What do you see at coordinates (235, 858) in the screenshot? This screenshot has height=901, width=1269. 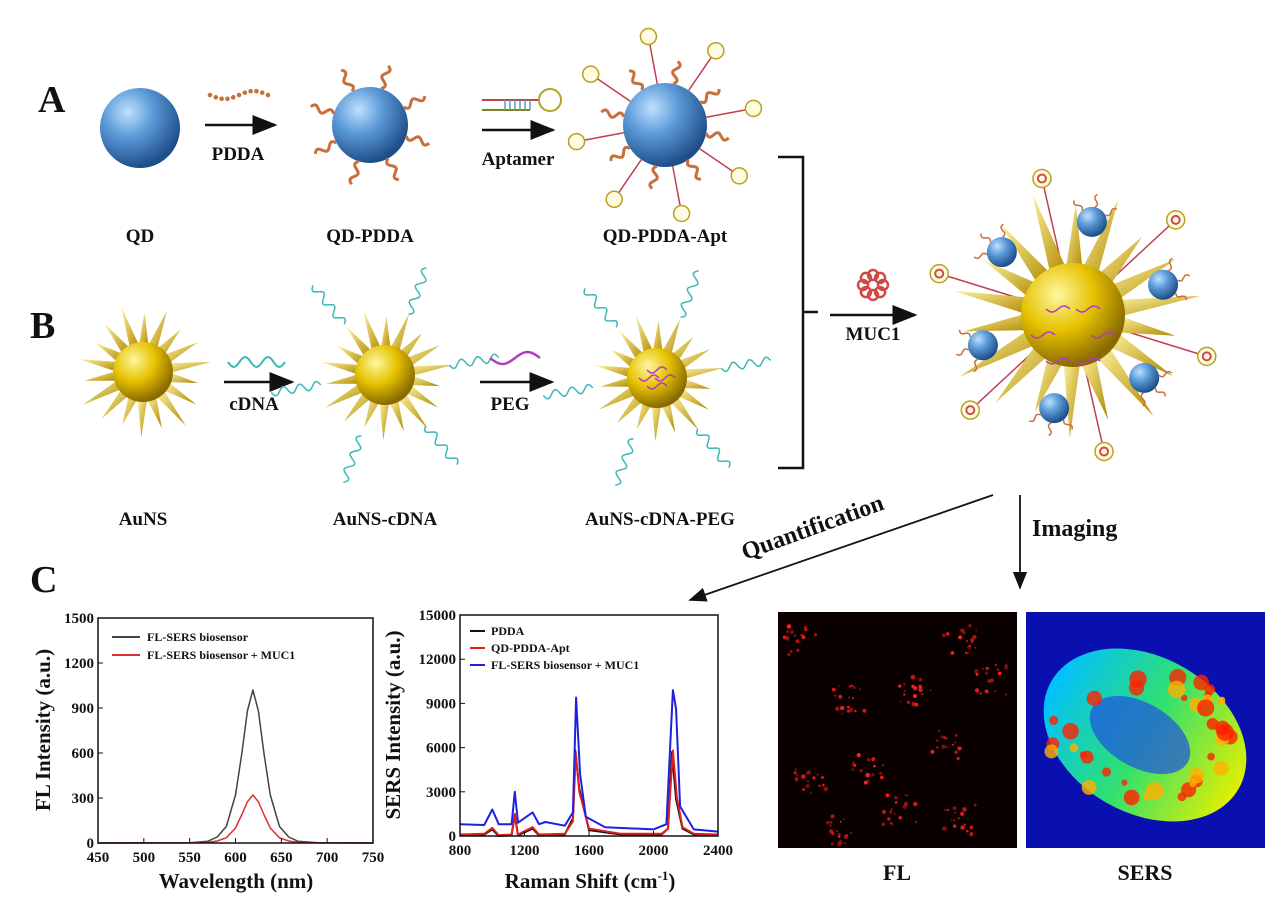 I see `x-tick-label: 600` at bounding box center [235, 858].